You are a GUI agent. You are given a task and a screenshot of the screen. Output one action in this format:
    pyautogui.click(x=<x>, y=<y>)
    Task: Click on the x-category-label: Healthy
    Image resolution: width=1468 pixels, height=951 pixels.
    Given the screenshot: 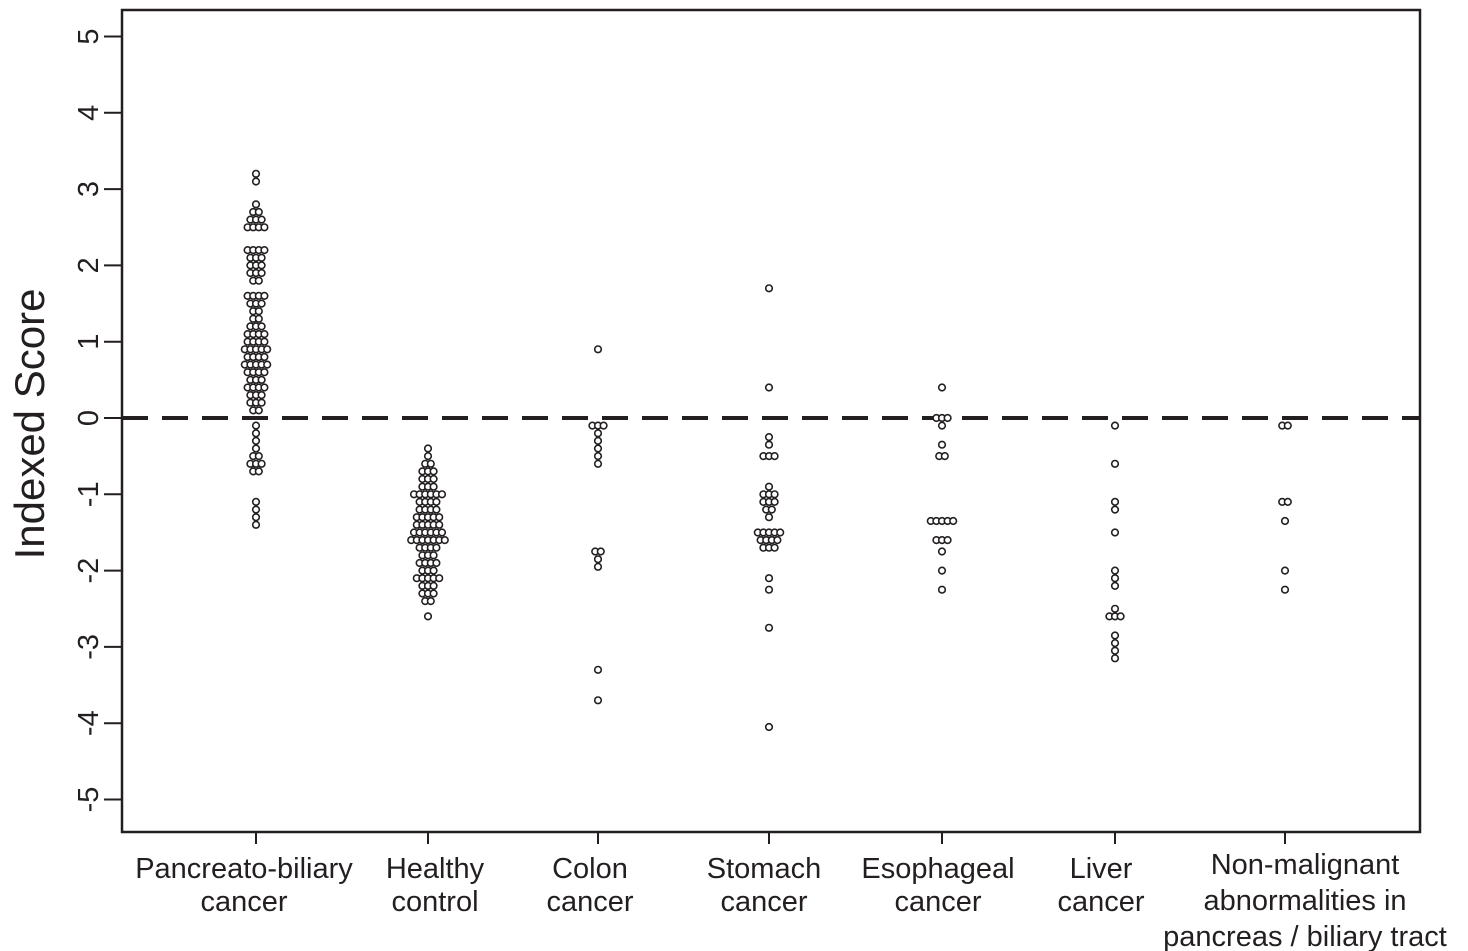 What is the action you would take?
    pyautogui.click(x=435, y=869)
    